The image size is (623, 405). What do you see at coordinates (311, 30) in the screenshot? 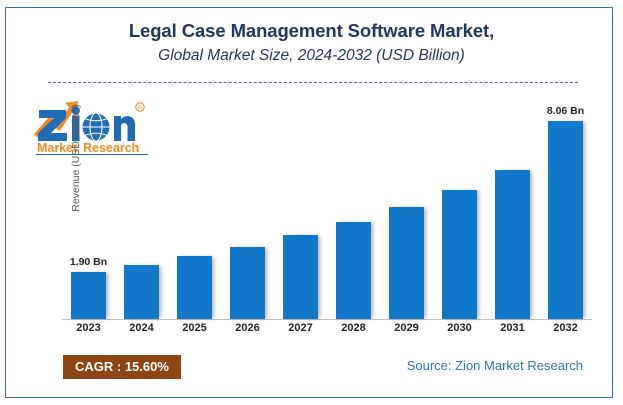
I see `chart-title: Legal Case Management Software Market,` at bounding box center [311, 30].